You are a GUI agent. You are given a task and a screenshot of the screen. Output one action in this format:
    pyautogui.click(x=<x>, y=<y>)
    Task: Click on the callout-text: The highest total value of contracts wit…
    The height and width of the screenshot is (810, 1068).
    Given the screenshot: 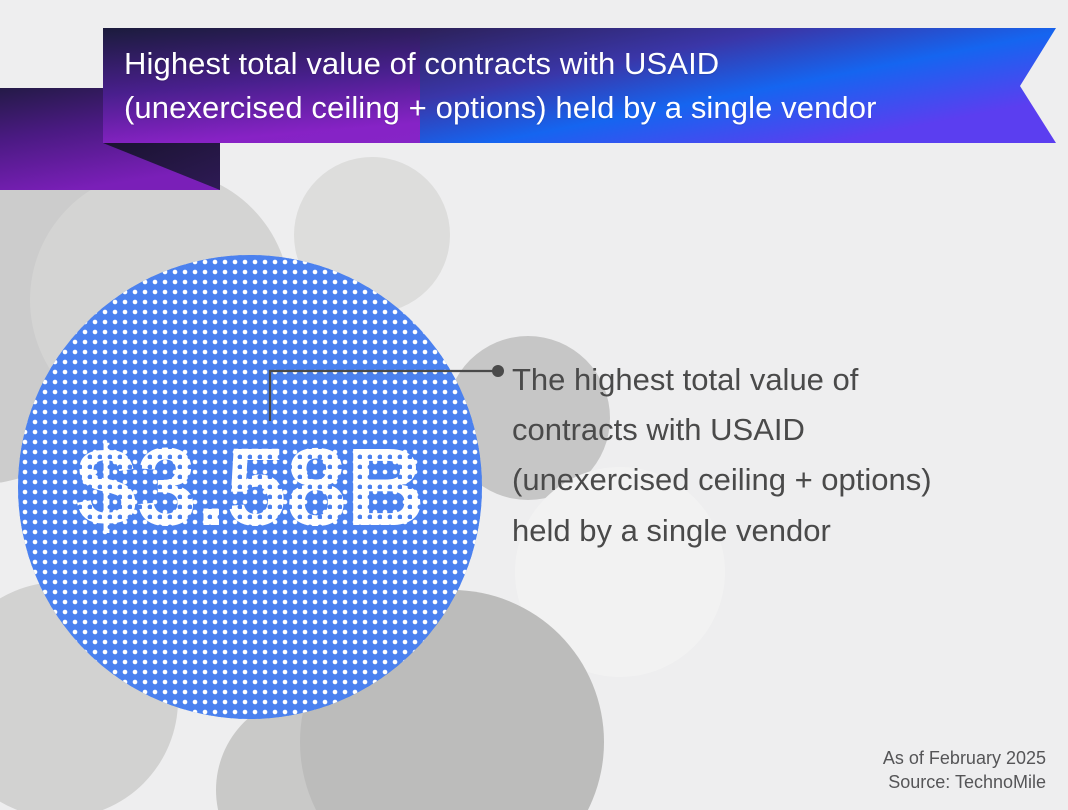 What is the action you would take?
    pyautogui.click(x=790, y=455)
    